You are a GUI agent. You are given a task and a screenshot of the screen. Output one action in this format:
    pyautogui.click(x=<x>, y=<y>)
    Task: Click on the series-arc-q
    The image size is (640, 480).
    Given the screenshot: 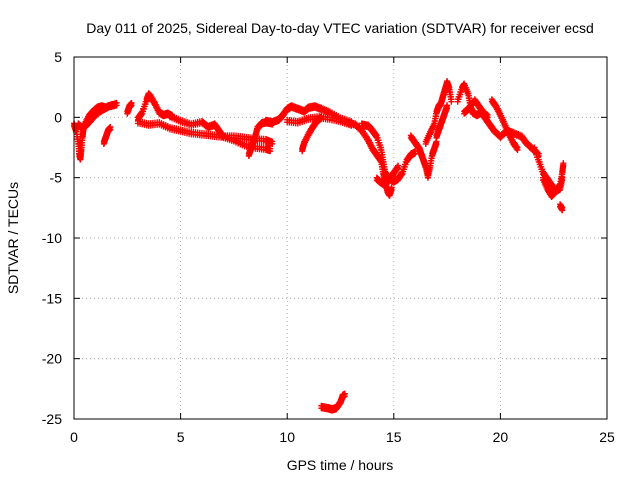 What is the action you would take?
    pyautogui.click(x=387, y=176)
    